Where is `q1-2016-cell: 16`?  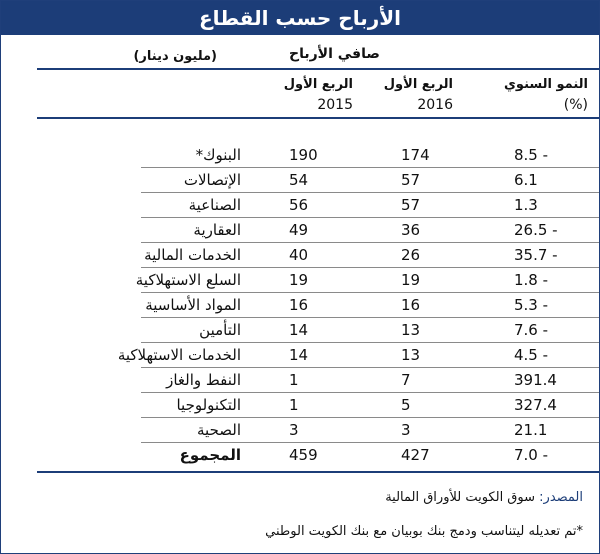
q1-2016-cell: 16 is located at coordinates (410, 305).